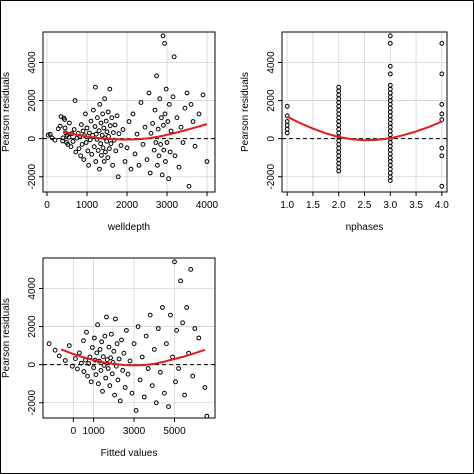 Image resolution: width=474 pixels, height=474 pixels. Describe the element at coordinates (364, 128) in the screenshot. I see `smoother-curve` at that location.